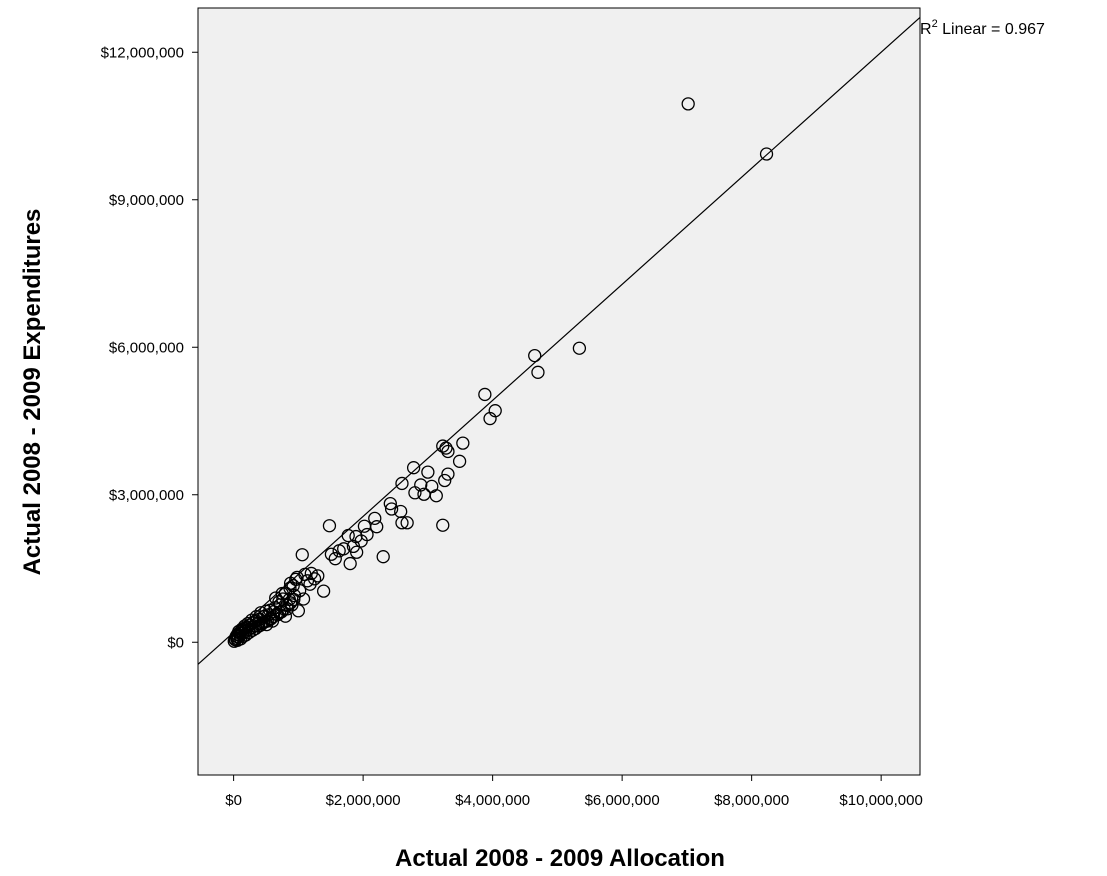 This screenshot has height=876, width=1107. Describe the element at coordinates (880, 800) in the screenshot. I see `x-tick-label: $10,000,000` at that location.